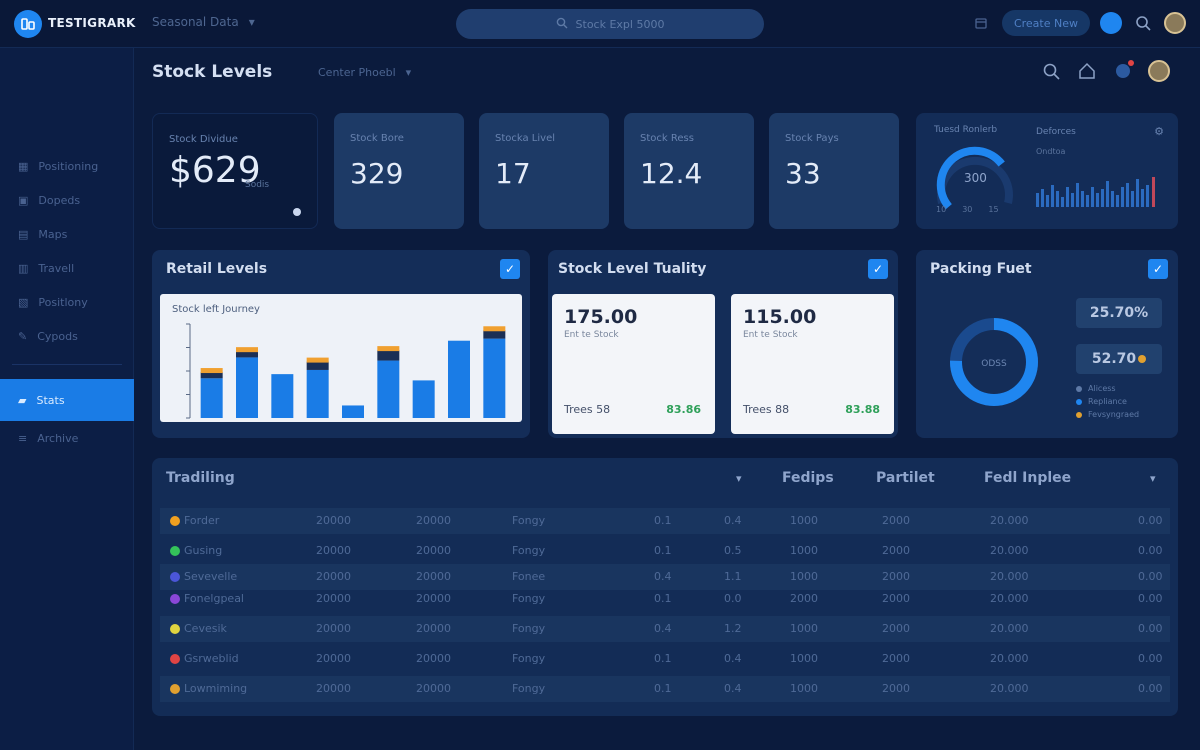 The height and width of the screenshot is (750, 1200). What do you see at coordinates (67, 200) in the screenshot?
I see `sidebar-item-dopeds: ▣ Dopeds` at bounding box center [67, 200].